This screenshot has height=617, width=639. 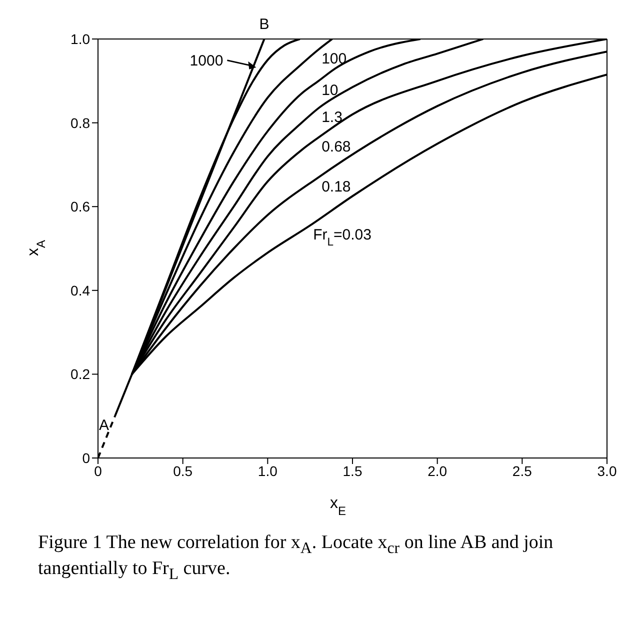 What do you see at coordinates (342, 237) in the screenshot?
I see `annotation: Fr$_{L}$=0.03` at bounding box center [342, 237].